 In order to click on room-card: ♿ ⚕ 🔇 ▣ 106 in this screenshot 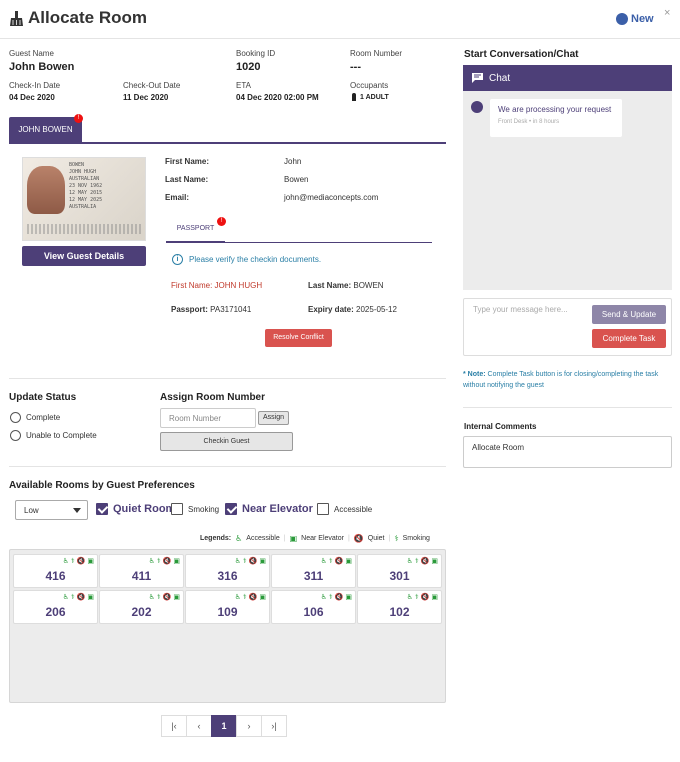, I will do `click(313, 607)`.